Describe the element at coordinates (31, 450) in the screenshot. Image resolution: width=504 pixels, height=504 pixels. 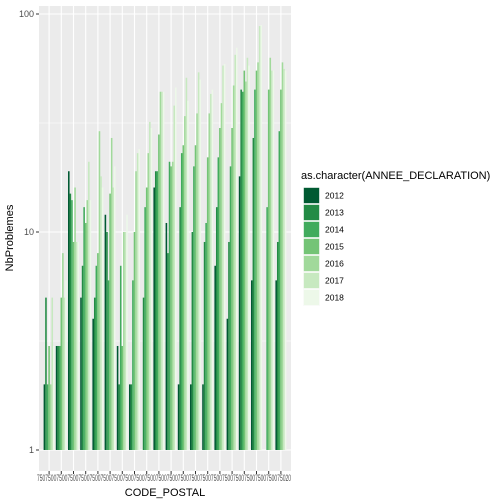
I see `y-tick-label: 1` at that location.